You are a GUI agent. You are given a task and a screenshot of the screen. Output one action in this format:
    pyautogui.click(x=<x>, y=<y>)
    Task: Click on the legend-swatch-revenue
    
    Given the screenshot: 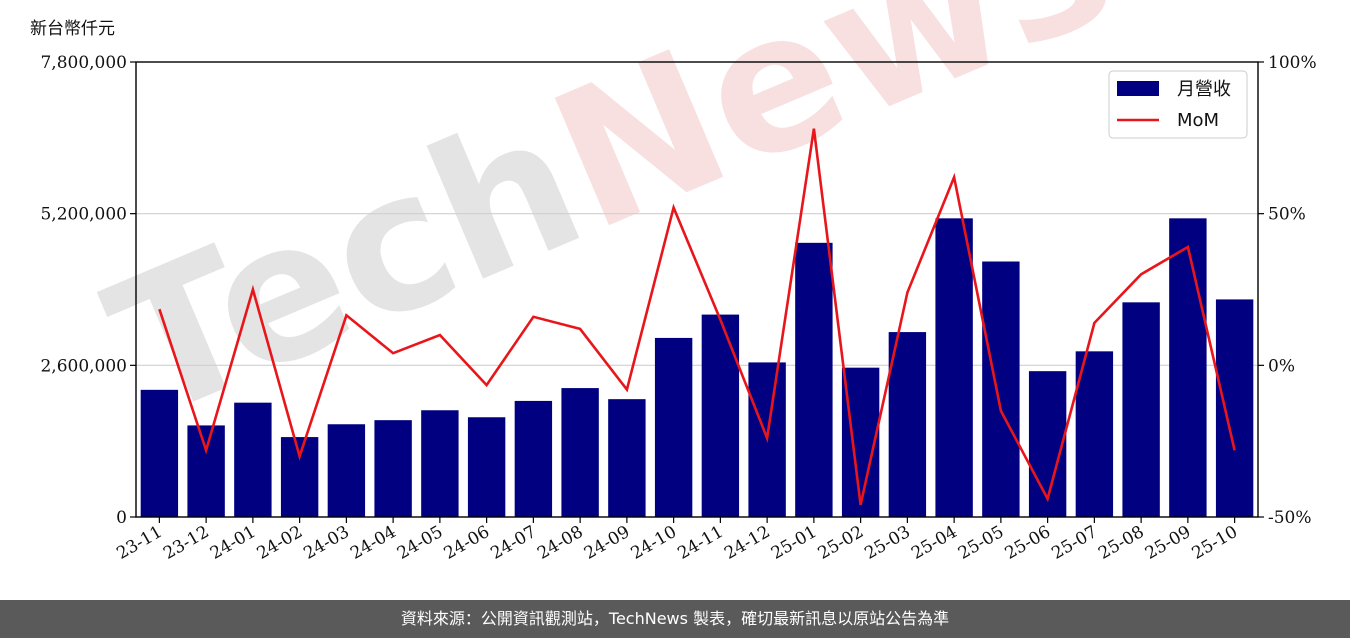 What is the action you would take?
    pyautogui.click(x=1138, y=88)
    